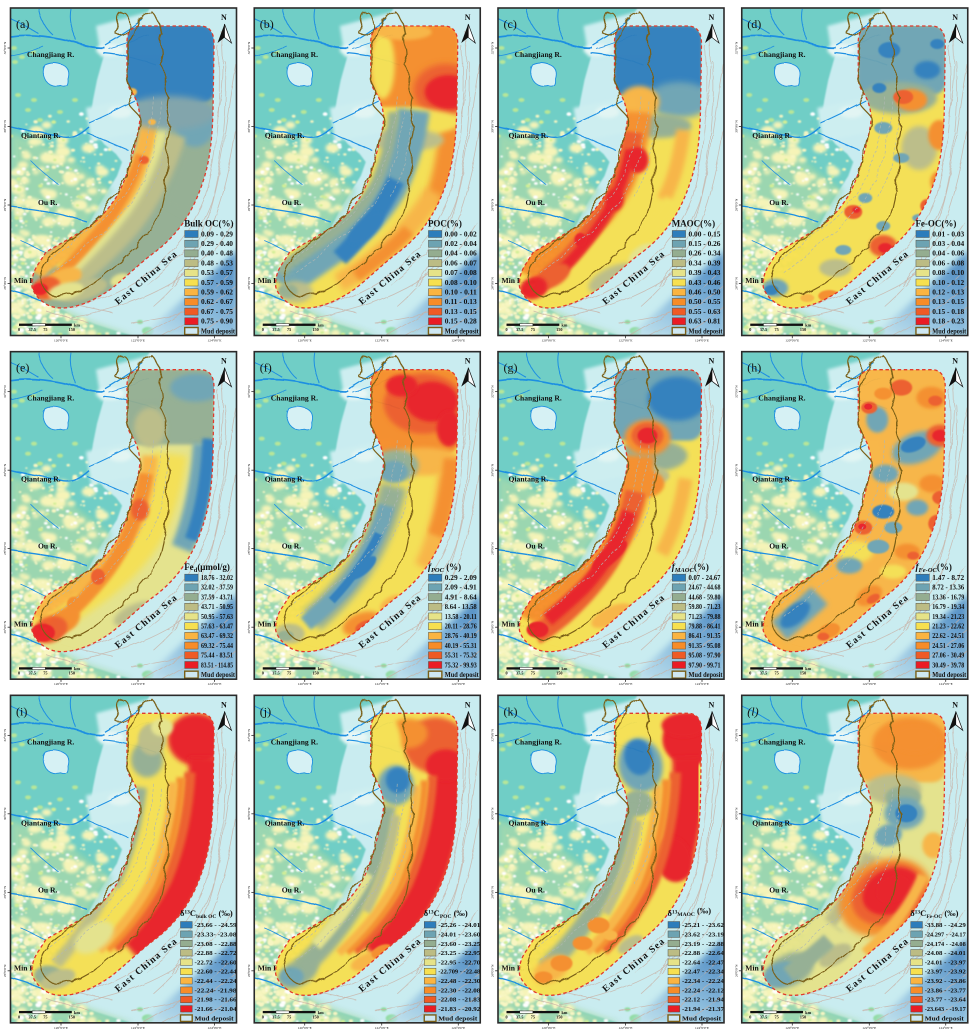  I want to click on svg-text: -22.24- -21.98, so click(216, 990).